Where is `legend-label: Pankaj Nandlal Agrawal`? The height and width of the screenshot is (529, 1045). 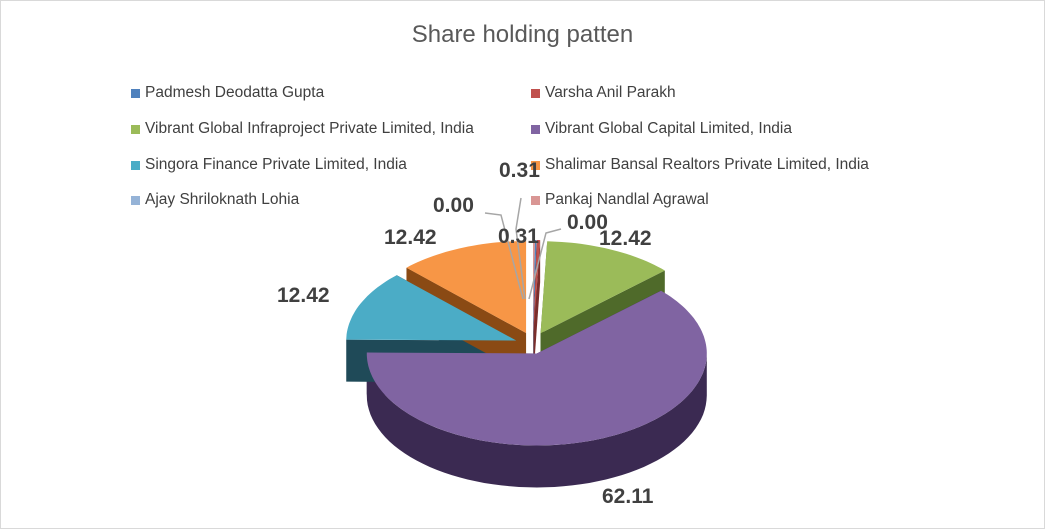
legend-label: Pankaj Nandlal Agrawal is located at coordinates (627, 199).